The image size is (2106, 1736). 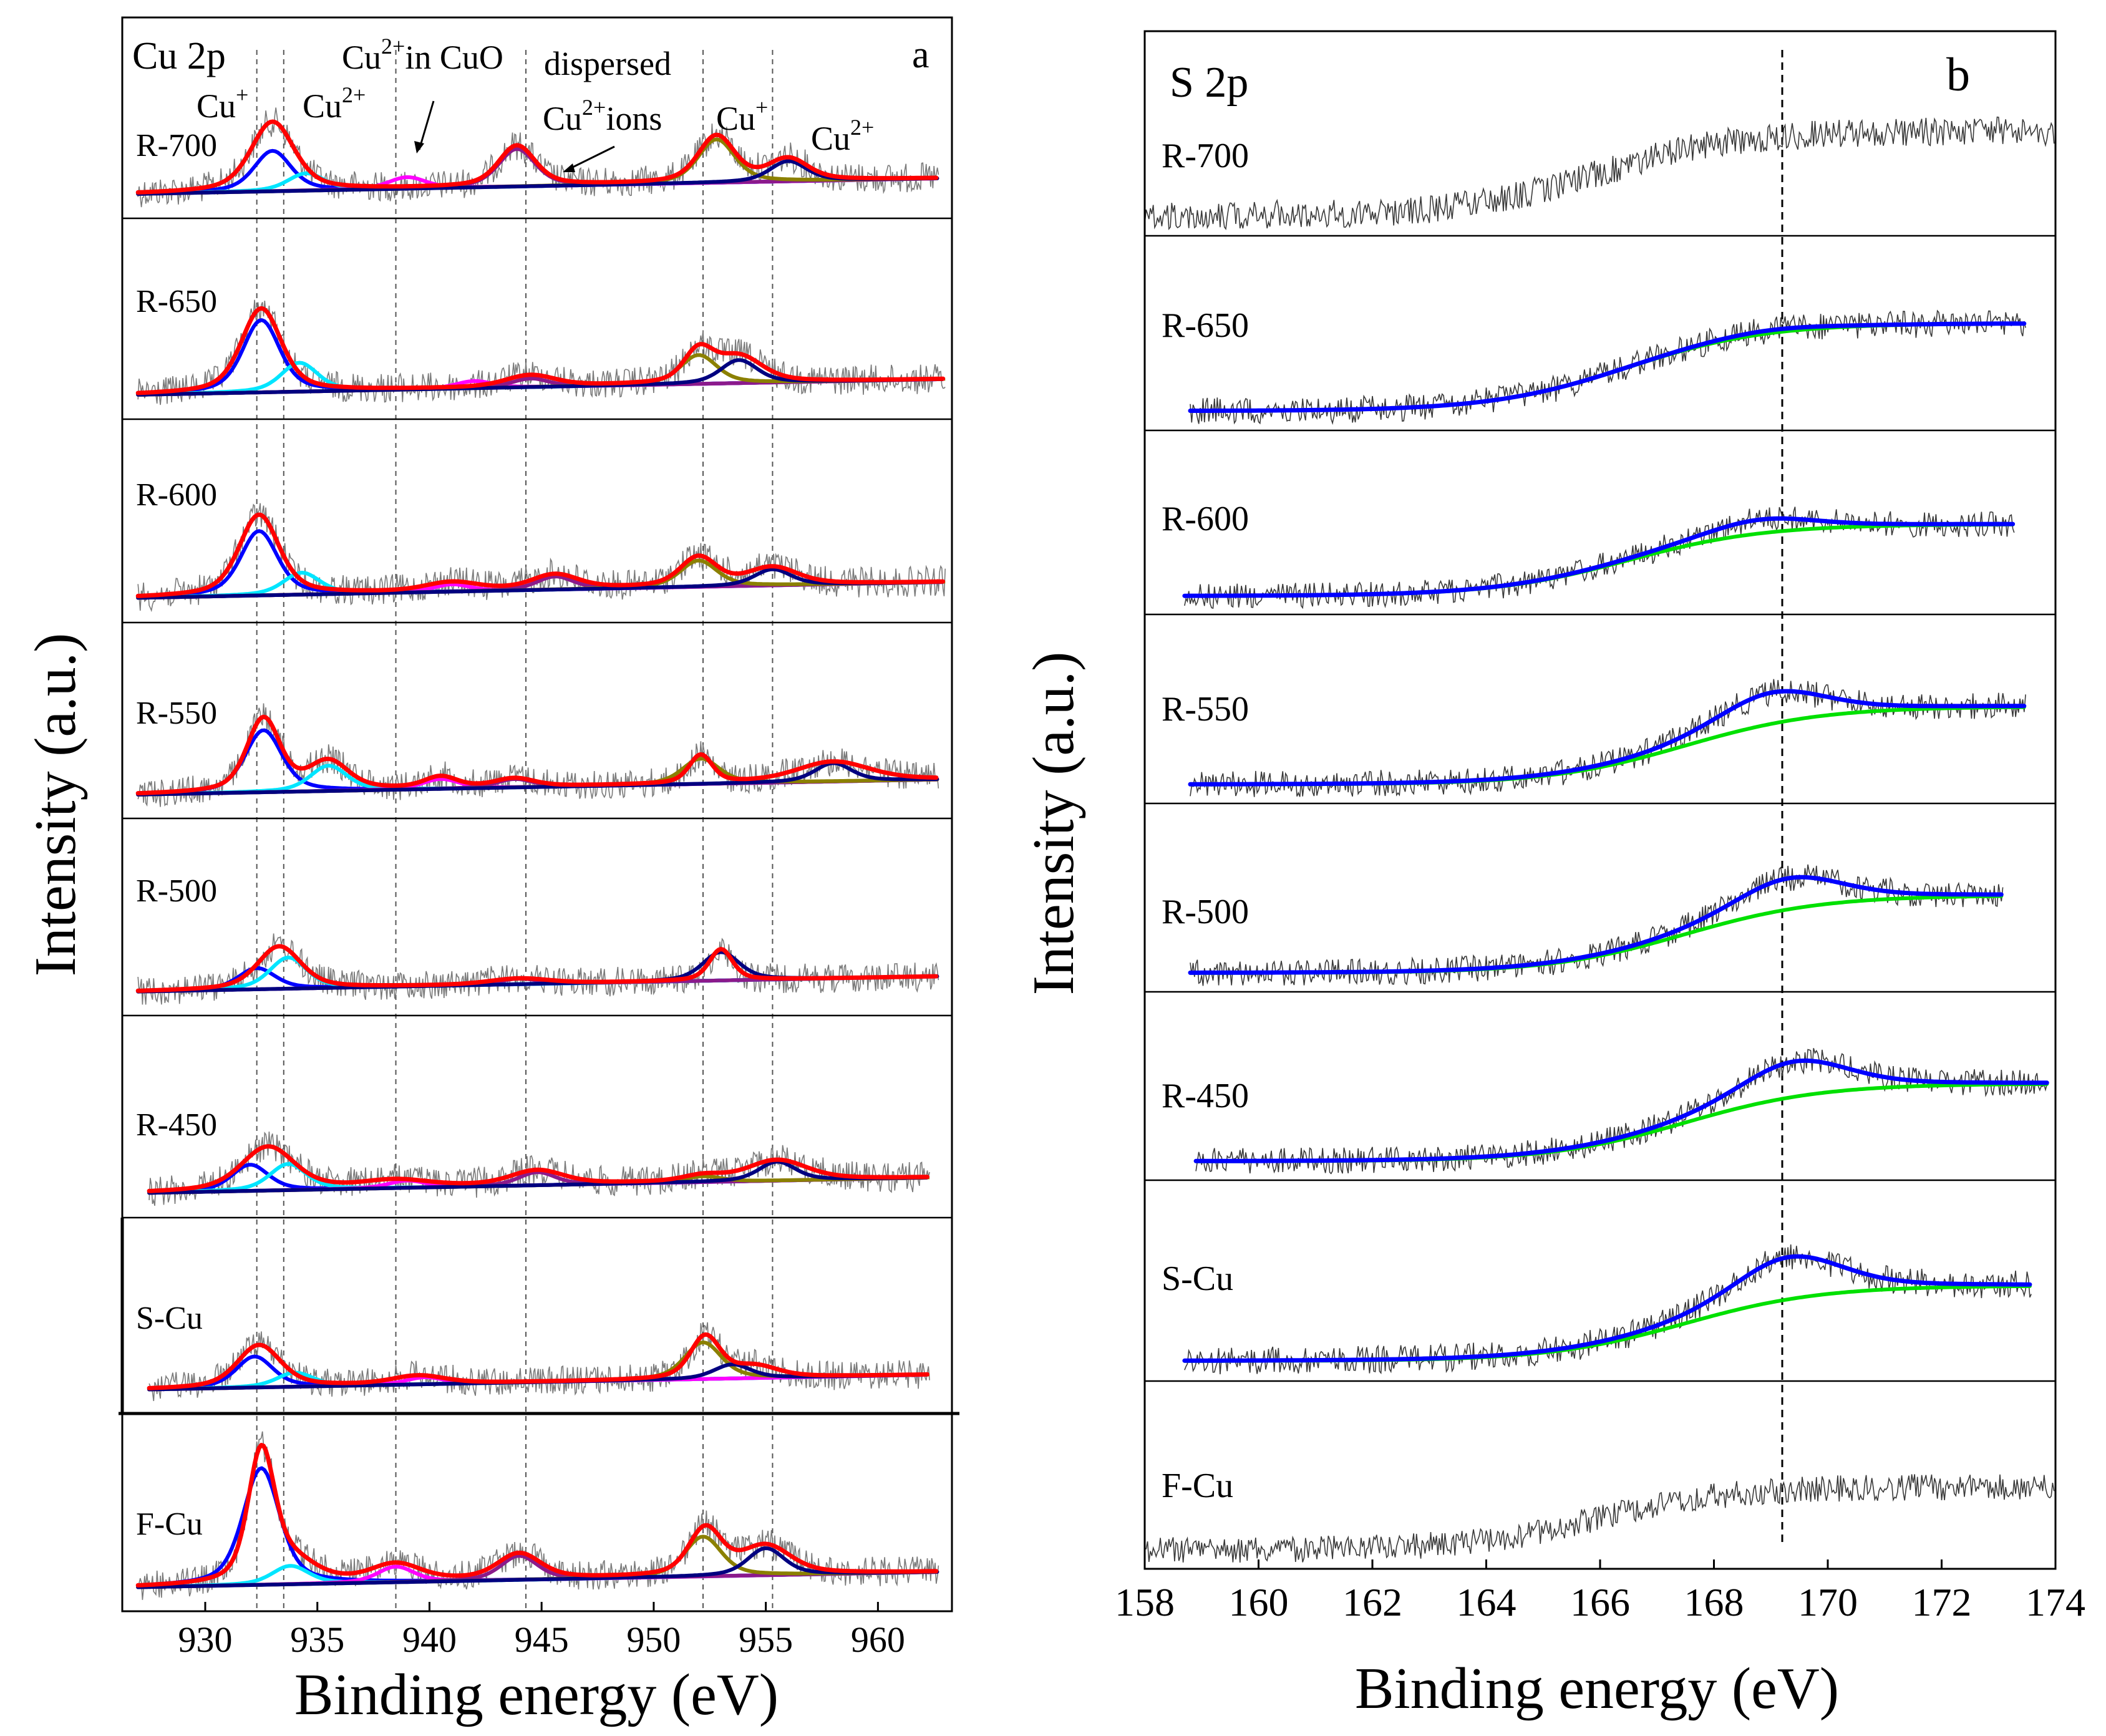 I want to click on cu2p-sample-label: R-450, so click(x=176, y=1125).